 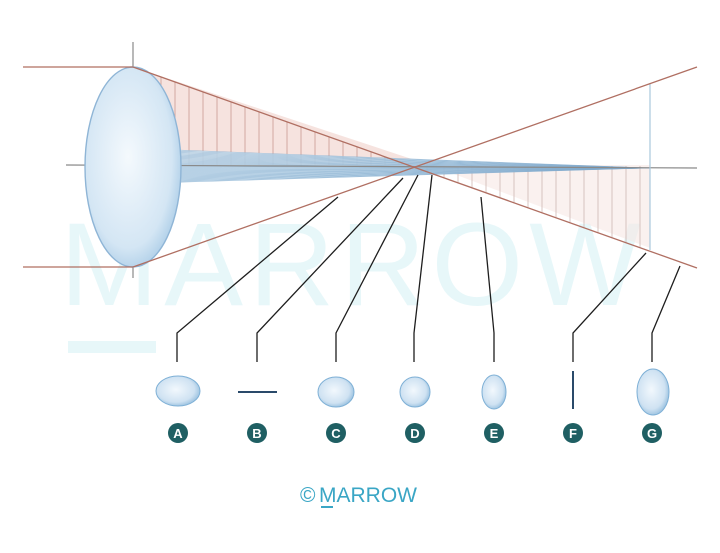 I want to click on leader-line-a, so click(x=257, y=279).